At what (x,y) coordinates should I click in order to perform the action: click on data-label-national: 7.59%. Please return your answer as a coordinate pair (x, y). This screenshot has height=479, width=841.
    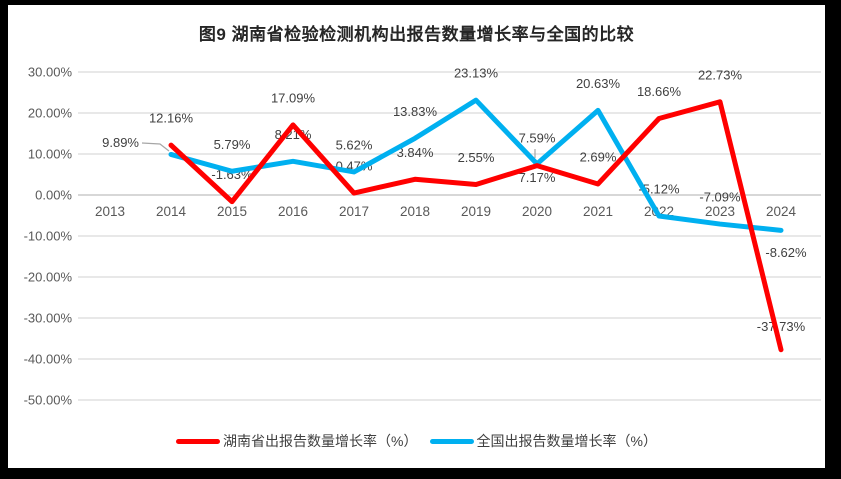
    Looking at the image, I should click on (537, 137).